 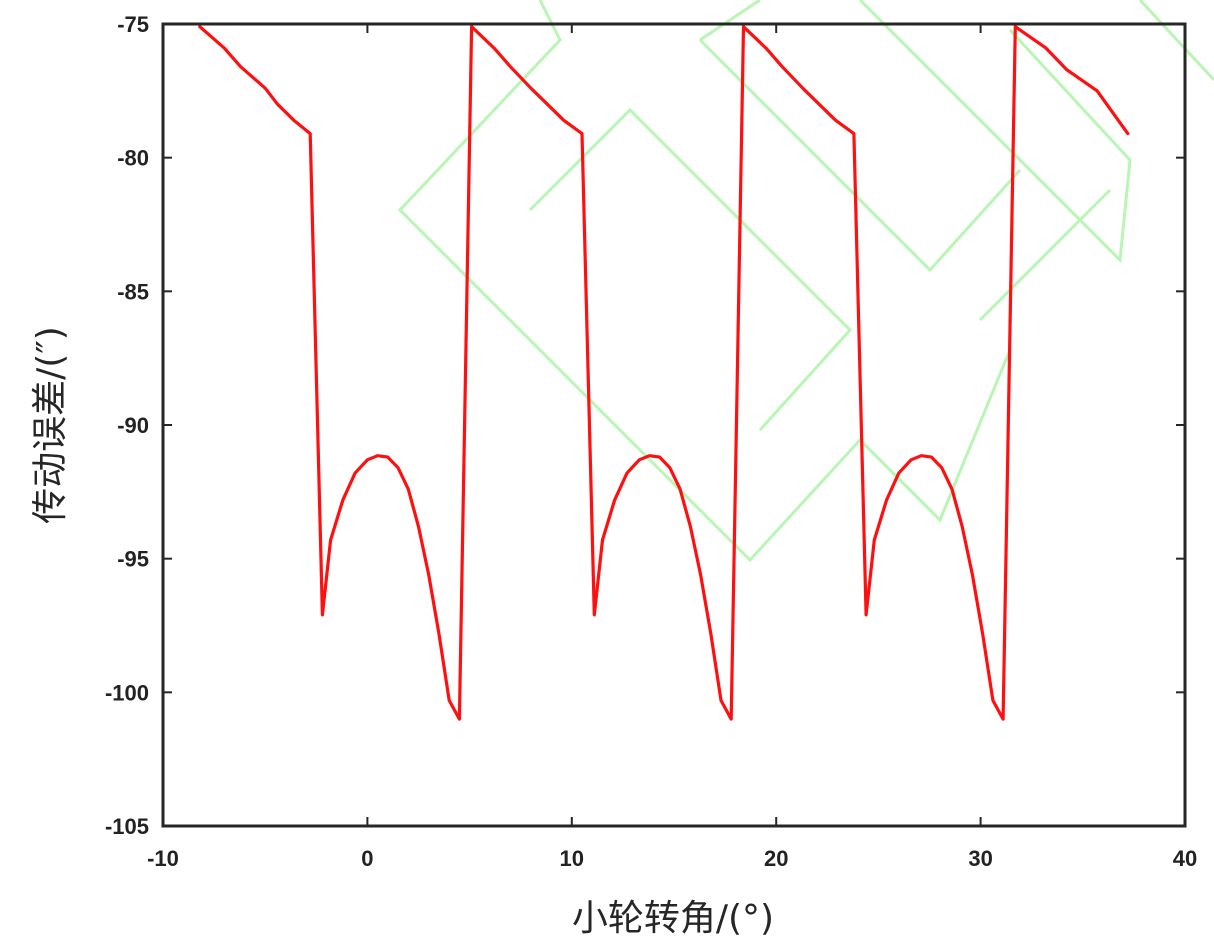 What do you see at coordinates (127, 826) in the screenshot?
I see `y-tick-label: -105` at bounding box center [127, 826].